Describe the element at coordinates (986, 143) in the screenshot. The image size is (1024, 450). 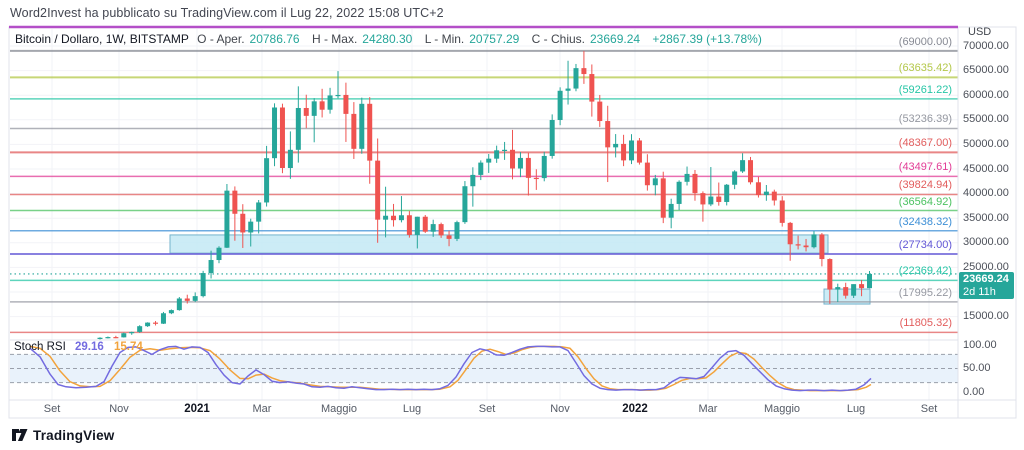
I see `price-axis-label: 50000.00` at that location.